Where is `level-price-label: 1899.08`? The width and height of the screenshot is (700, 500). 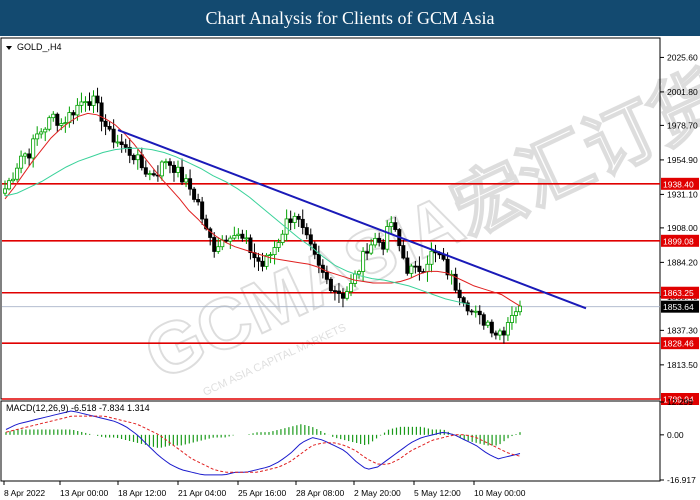 level-price-label: 1899.08 is located at coordinates (678, 241).